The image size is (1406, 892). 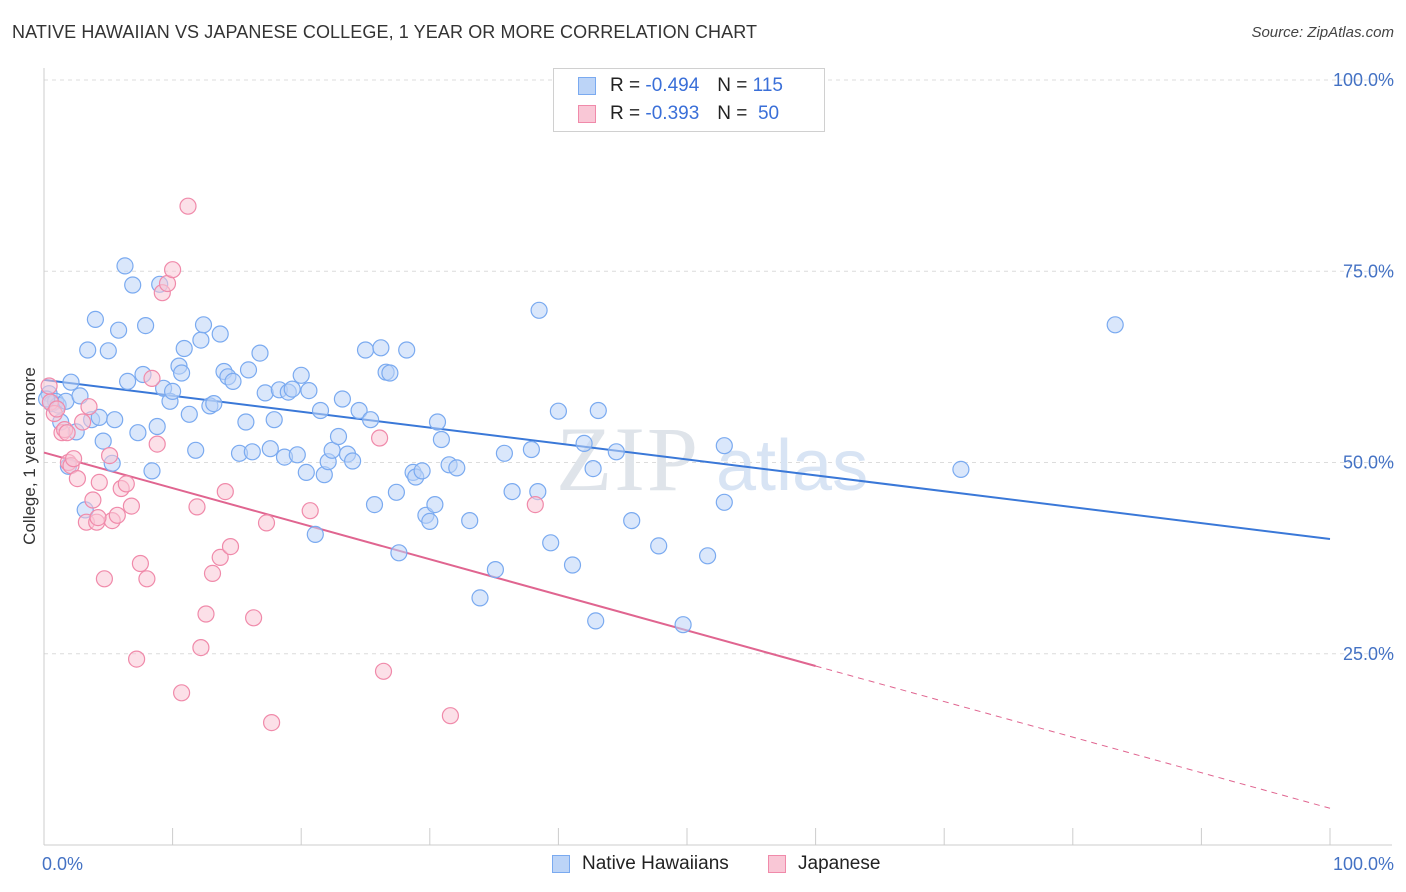 I want to click on bottom-legend-native-hawaiians: Native Hawaiians, so click(x=640, y=864).